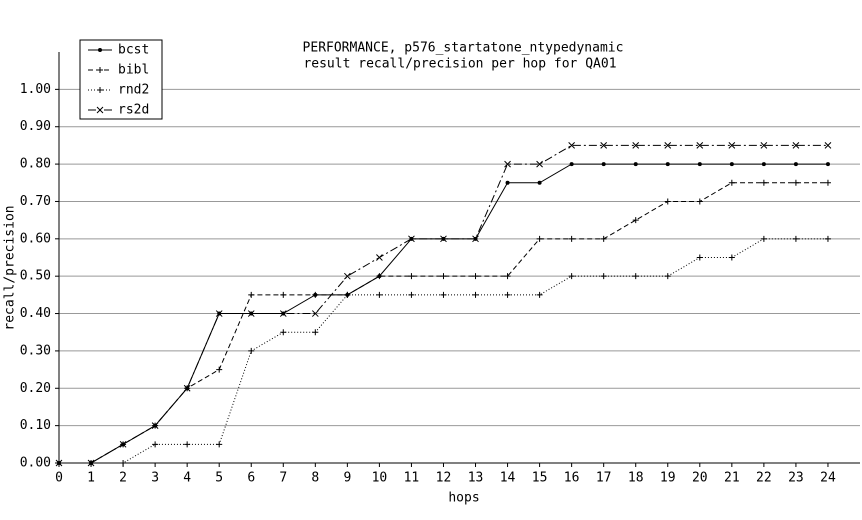  What do you see at coordinates (59, 478) in the screenshot?
I see `x-tick-label: 0` at bounding box center [59, 478].